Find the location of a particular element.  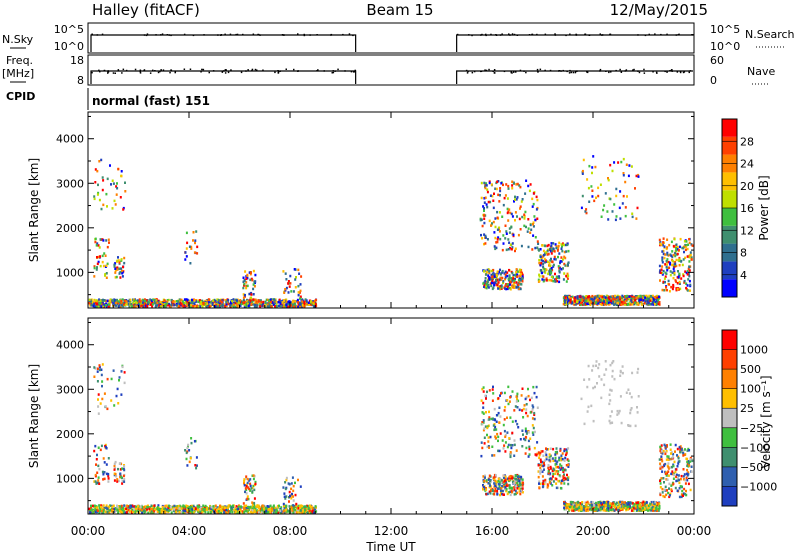

y-tick-label: 2000 is located at coordinates (70, 228).